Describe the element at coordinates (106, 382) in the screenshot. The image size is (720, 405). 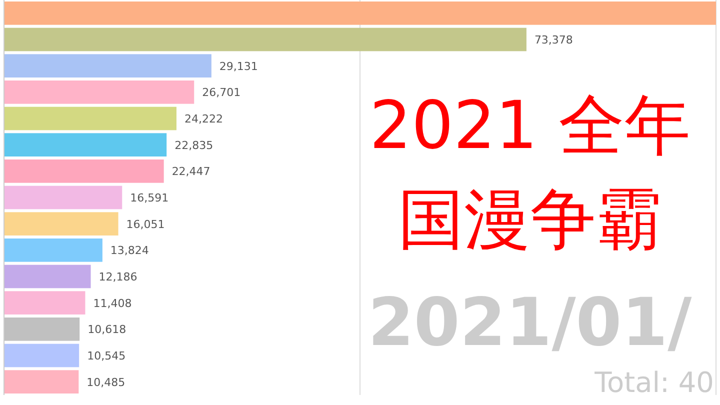
I see `data-label: 10,485` at that location.